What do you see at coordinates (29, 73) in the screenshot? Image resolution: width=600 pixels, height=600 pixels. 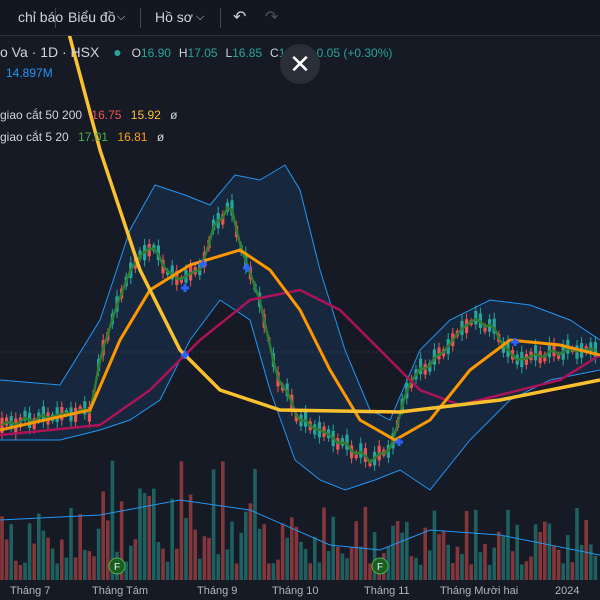 I see `volume: 14.897M` at bounding box center [29, 73].